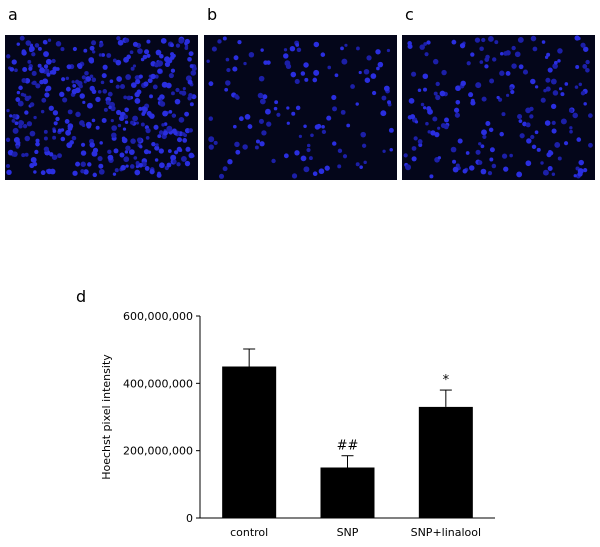 The height and width of the screenshot is (547, 600). Describe the element at coordinates (347, 492) in the screenshot. I see `bar` at that location.